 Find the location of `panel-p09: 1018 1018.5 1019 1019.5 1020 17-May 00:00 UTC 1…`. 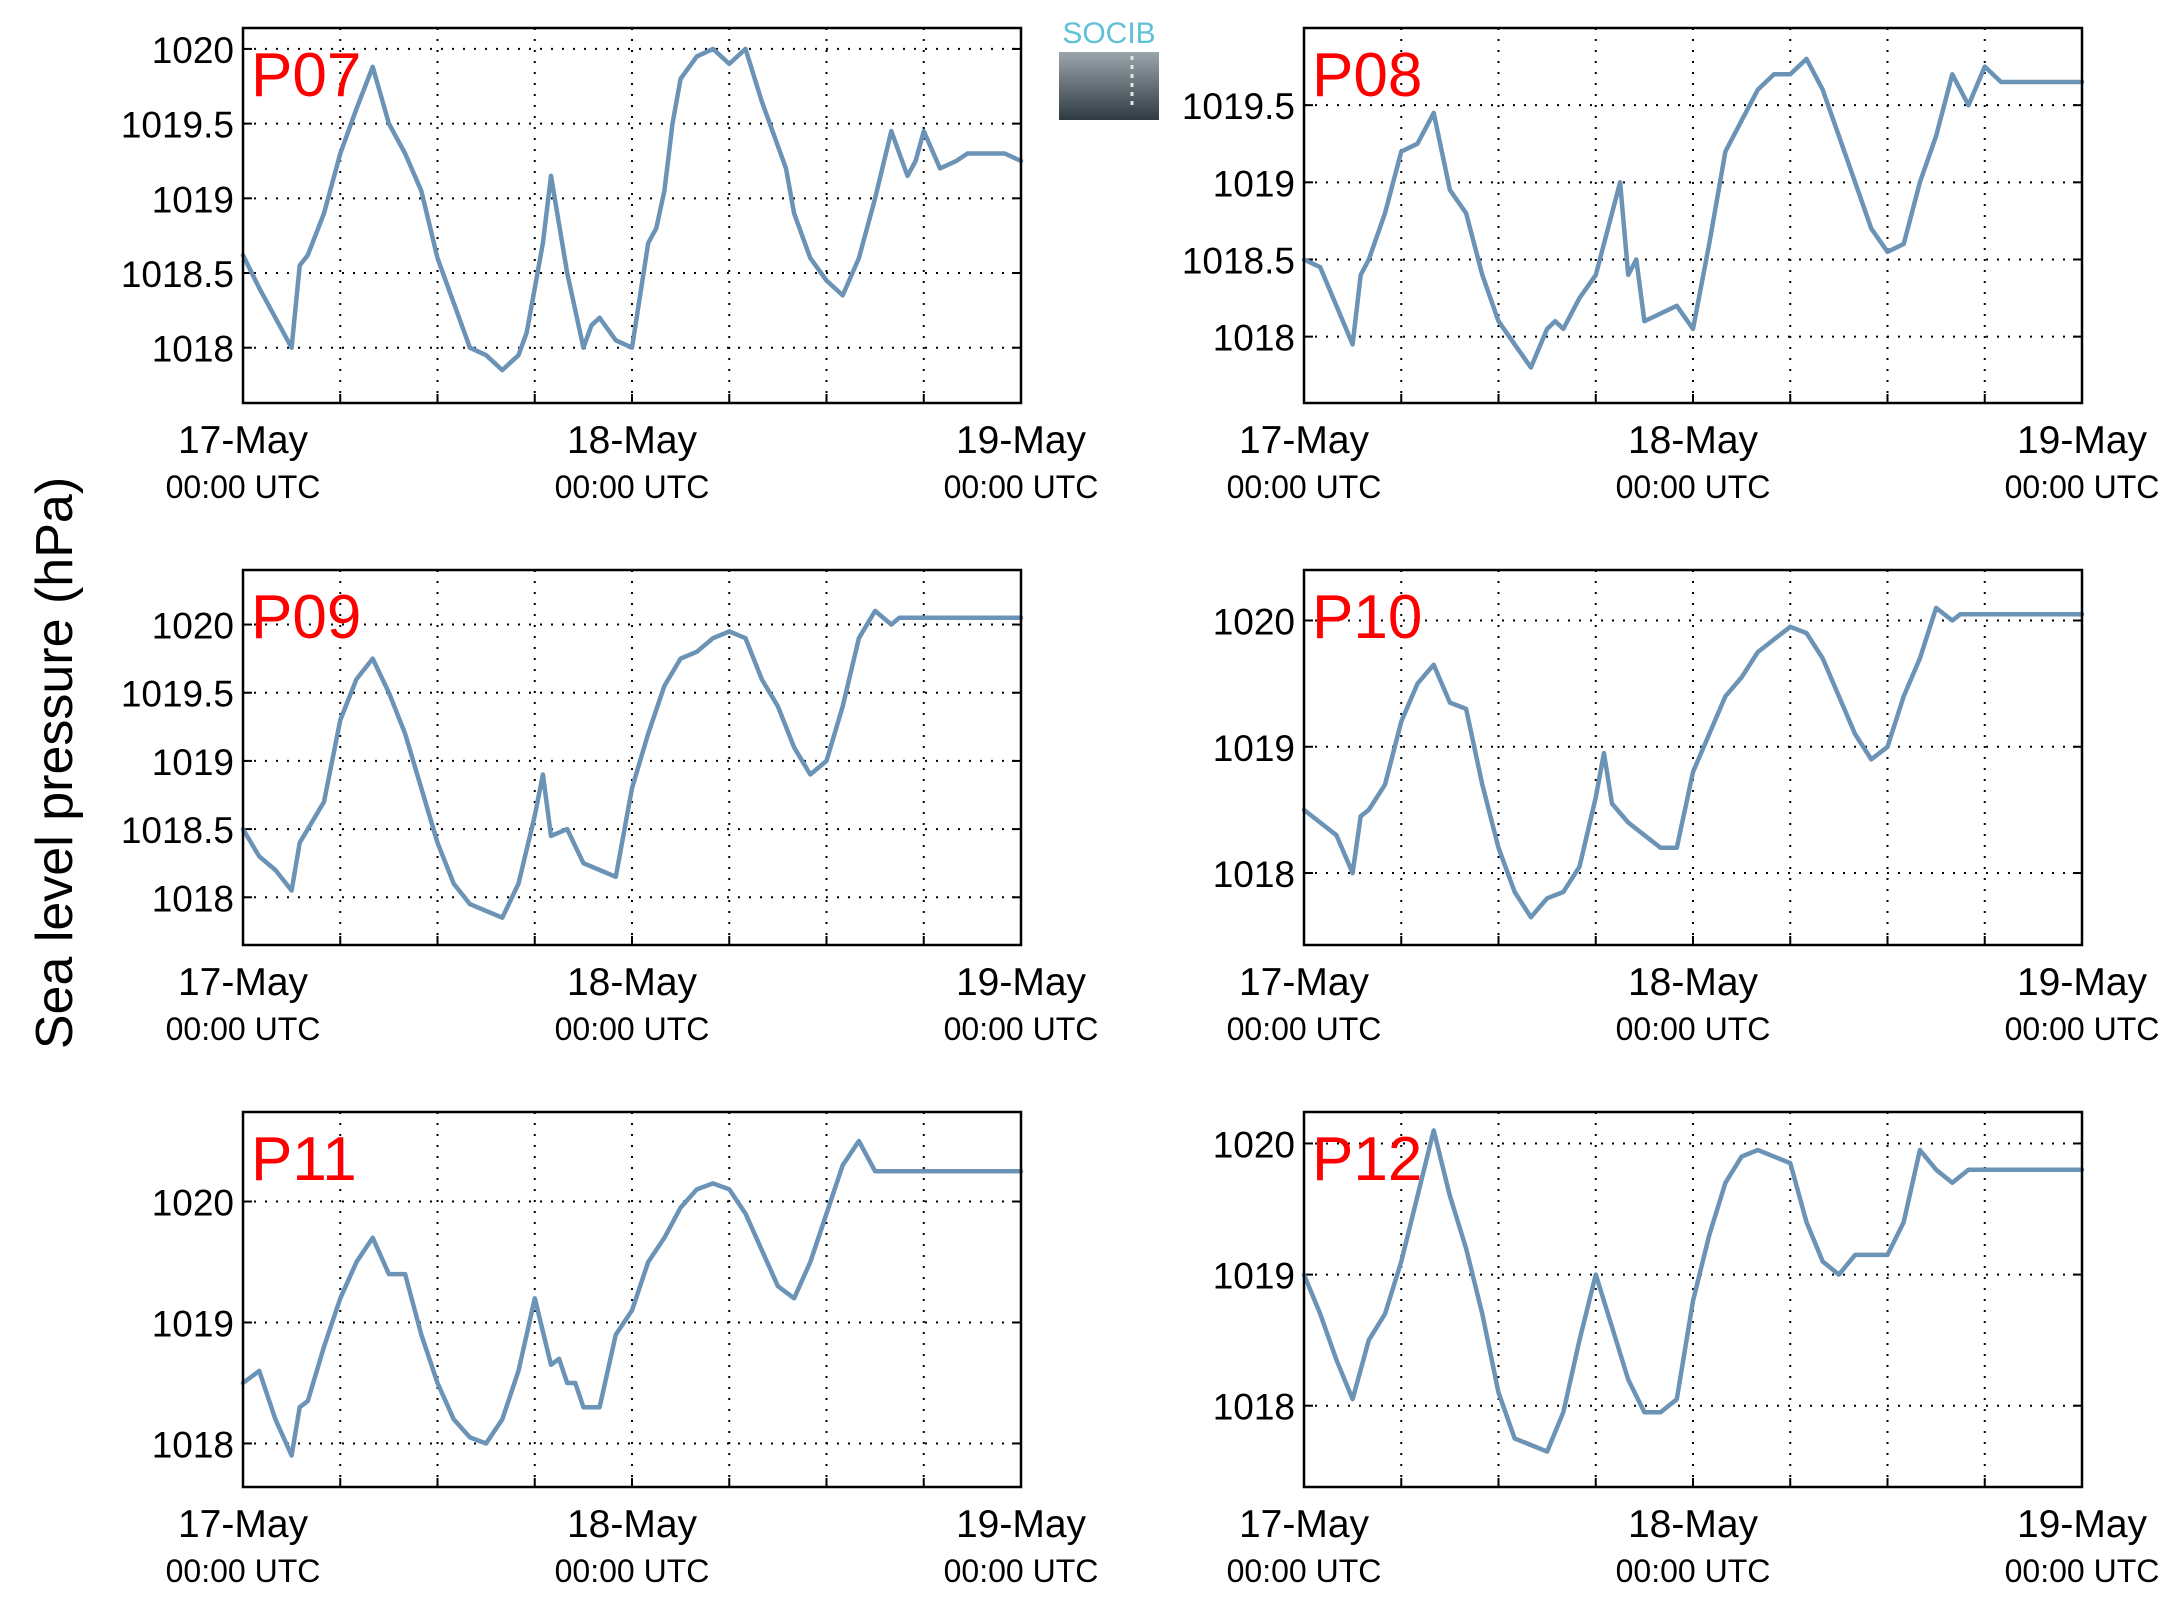

panel-p09: 1018 1018.5 1019 1019.5 1020 17-May 00:00 UTC 1… is located at coordinates (610, 807).